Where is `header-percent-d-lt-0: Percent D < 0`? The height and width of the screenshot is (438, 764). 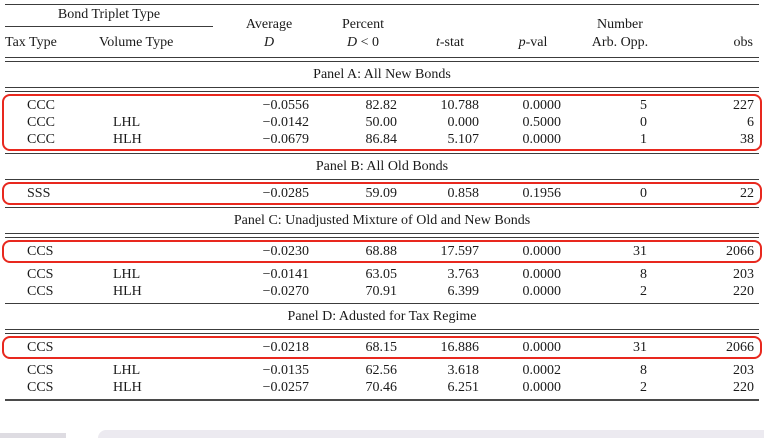 header-percent-d-lt-0: Percent D < 0 is located at coordinates (363, 33).